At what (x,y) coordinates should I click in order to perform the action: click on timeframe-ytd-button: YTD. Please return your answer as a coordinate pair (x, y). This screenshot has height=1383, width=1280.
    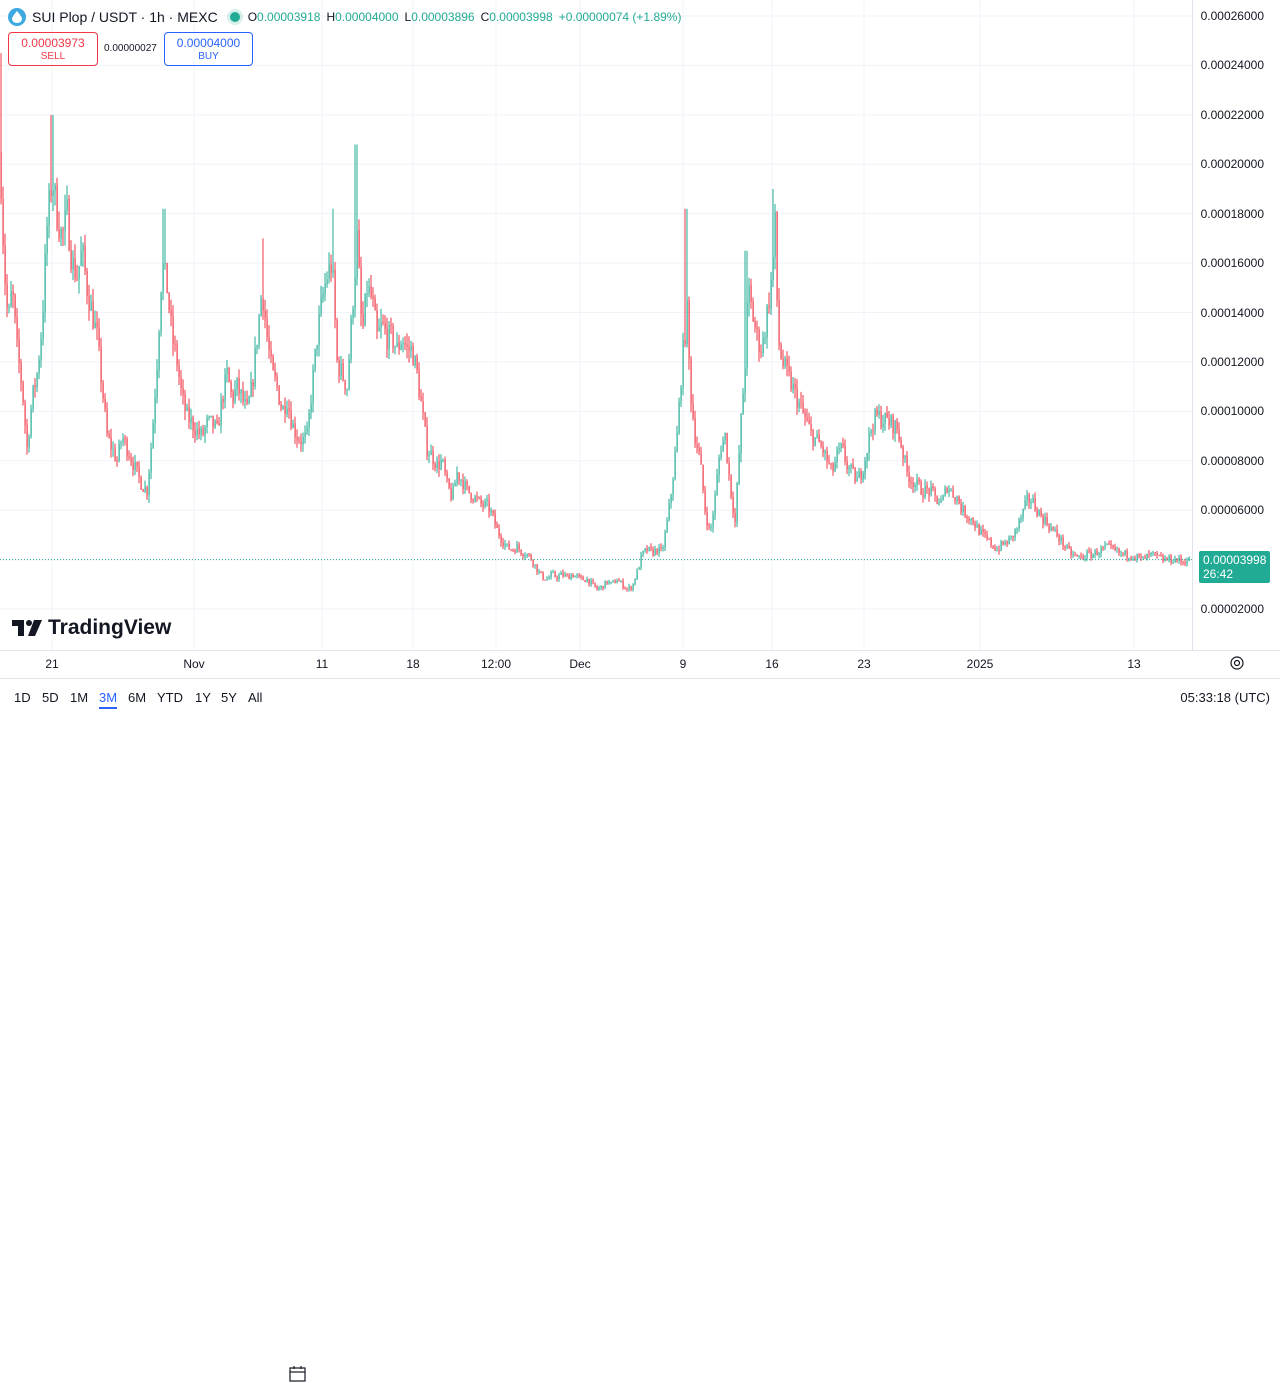
    Looking at the image, I should click on (170, 697).